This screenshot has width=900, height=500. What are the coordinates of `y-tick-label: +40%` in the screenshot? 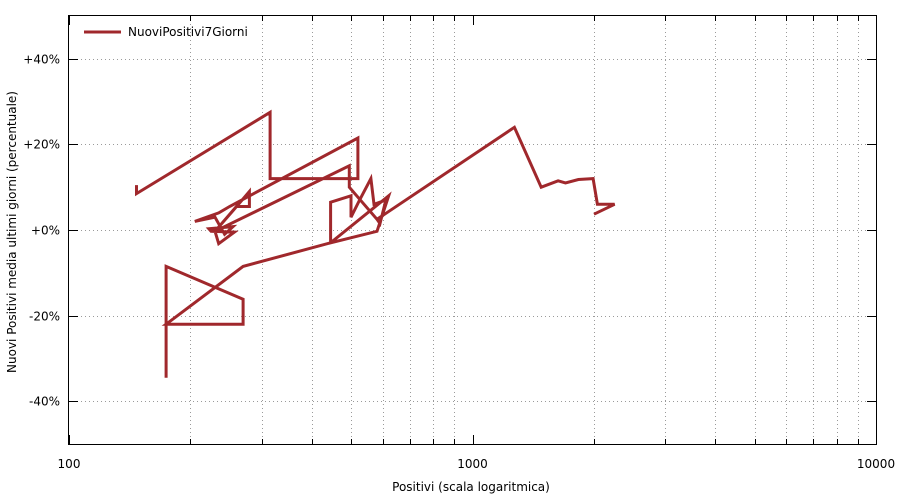 It's located at (41, 60).